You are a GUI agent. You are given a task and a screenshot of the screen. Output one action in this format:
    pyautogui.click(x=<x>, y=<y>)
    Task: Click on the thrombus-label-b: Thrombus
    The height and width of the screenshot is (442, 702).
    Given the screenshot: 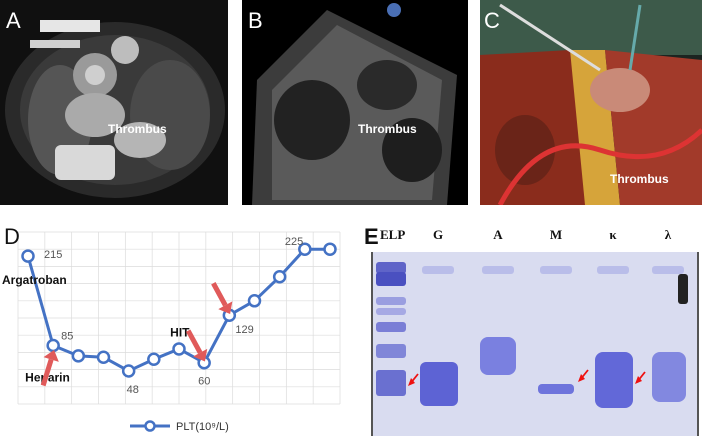 What is the action you would take?
    pyautogui.click(x=387, y=129)
    